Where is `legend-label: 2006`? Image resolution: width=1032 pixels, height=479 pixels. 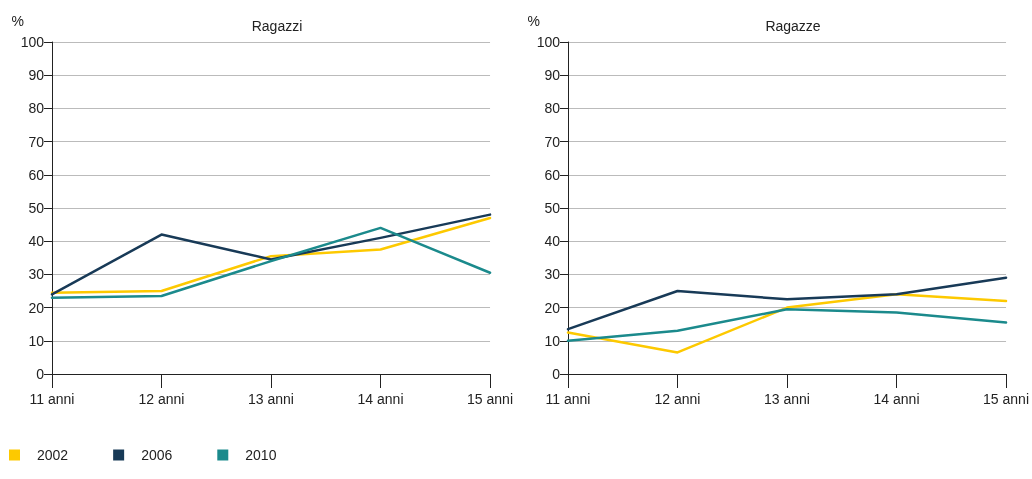
legend-label: 2006 is located at coordinates (157, 455).